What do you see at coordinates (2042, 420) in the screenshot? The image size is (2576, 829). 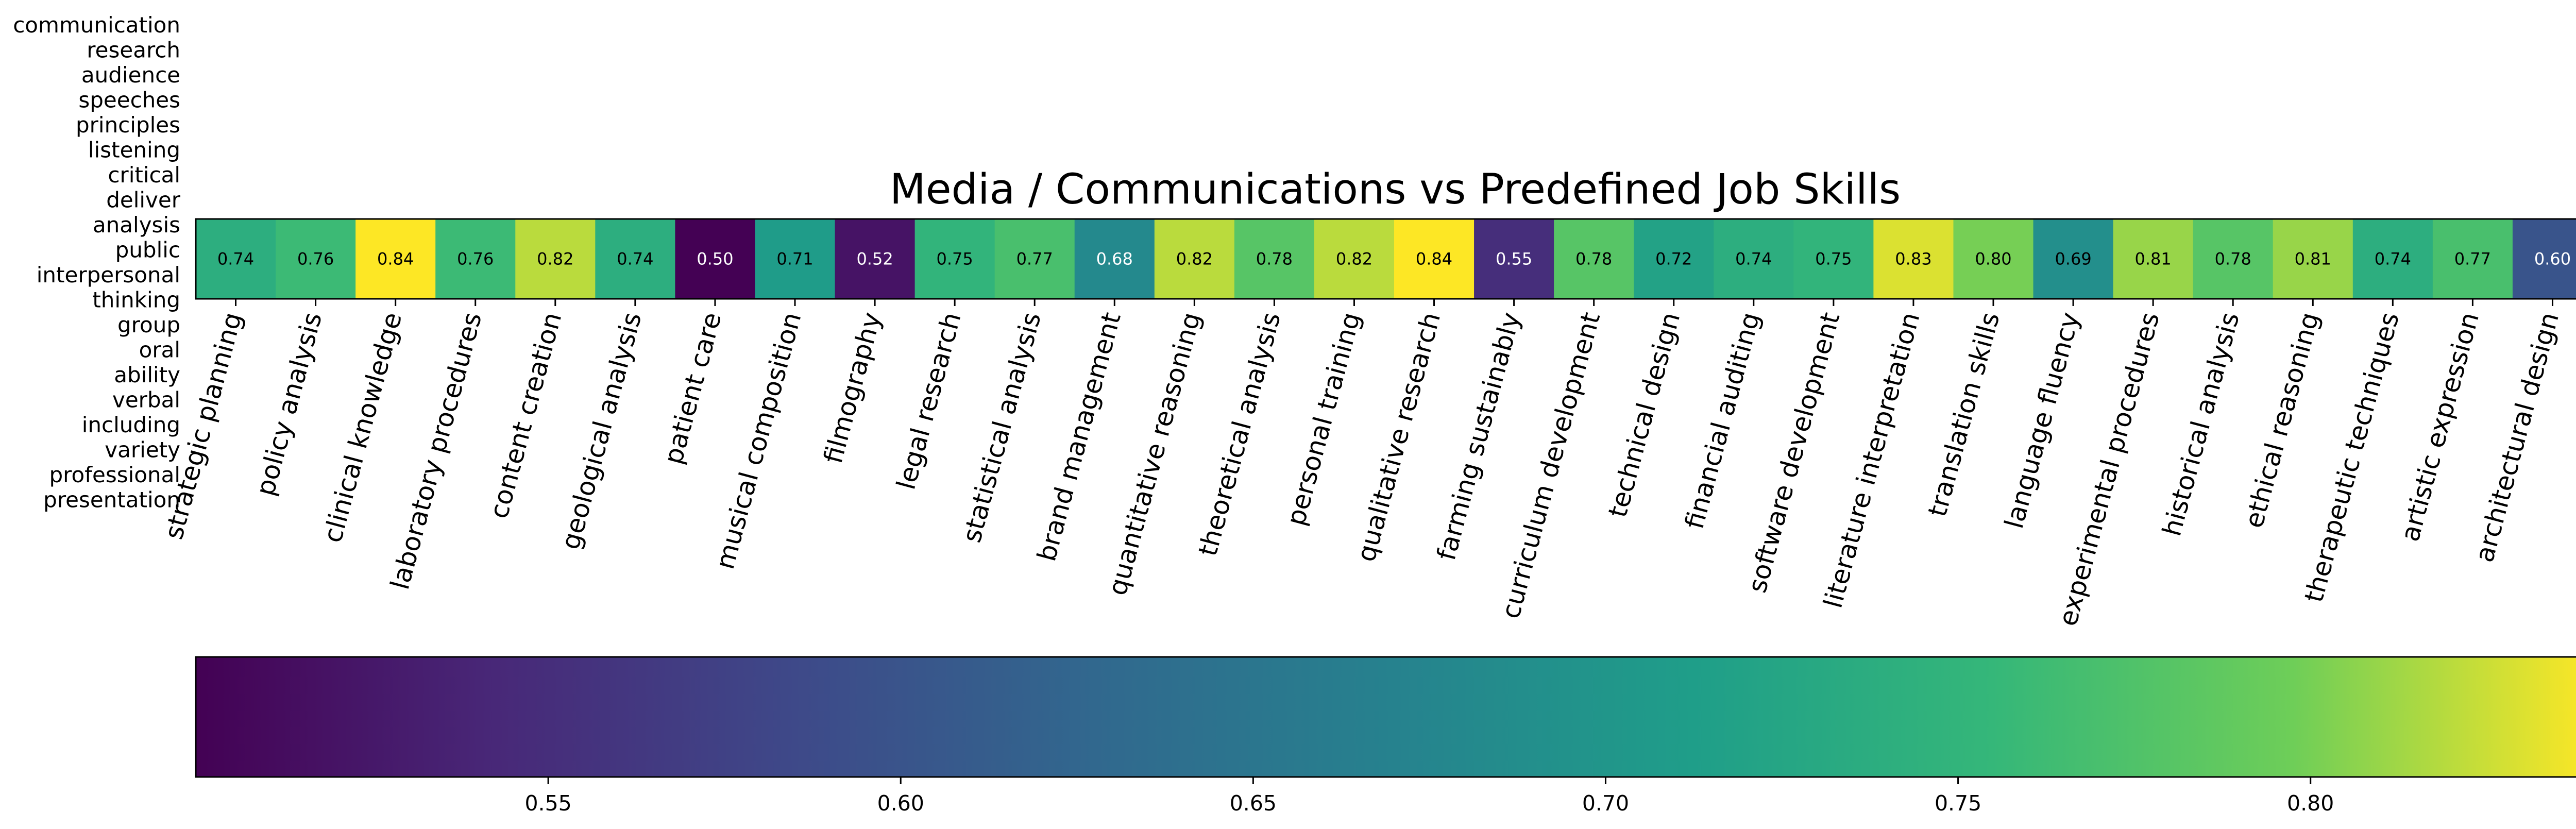 I see `x-tick-label: language fluency` at bounding box center [2042, 420].